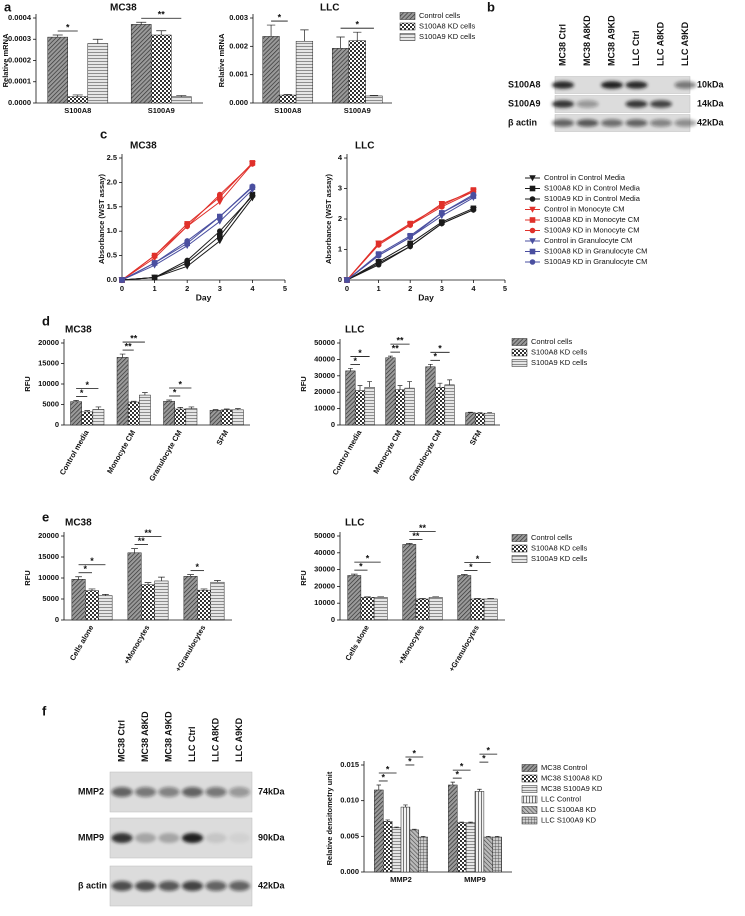  I want to click on y-tick-label: 20000, so click(324, 585).